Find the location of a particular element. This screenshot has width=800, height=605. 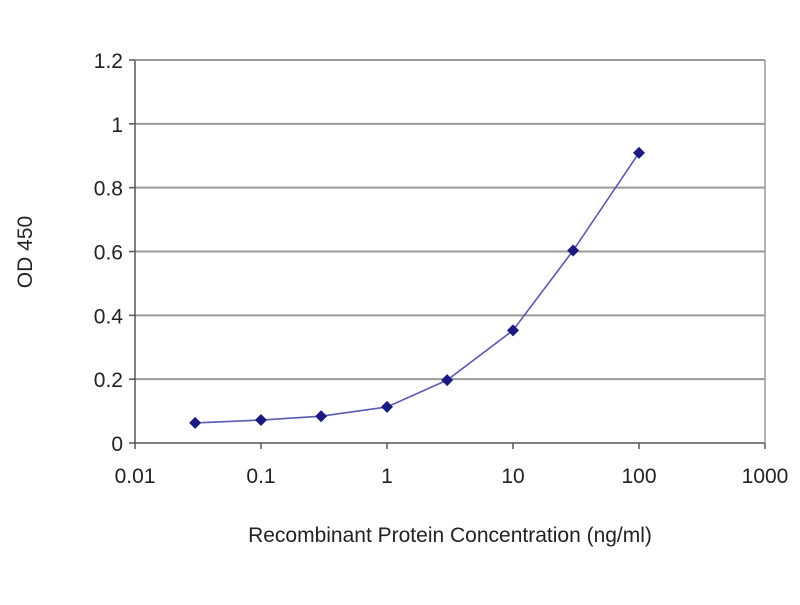

y-tick-label: 0.2 is located at coordinates (108, 380).